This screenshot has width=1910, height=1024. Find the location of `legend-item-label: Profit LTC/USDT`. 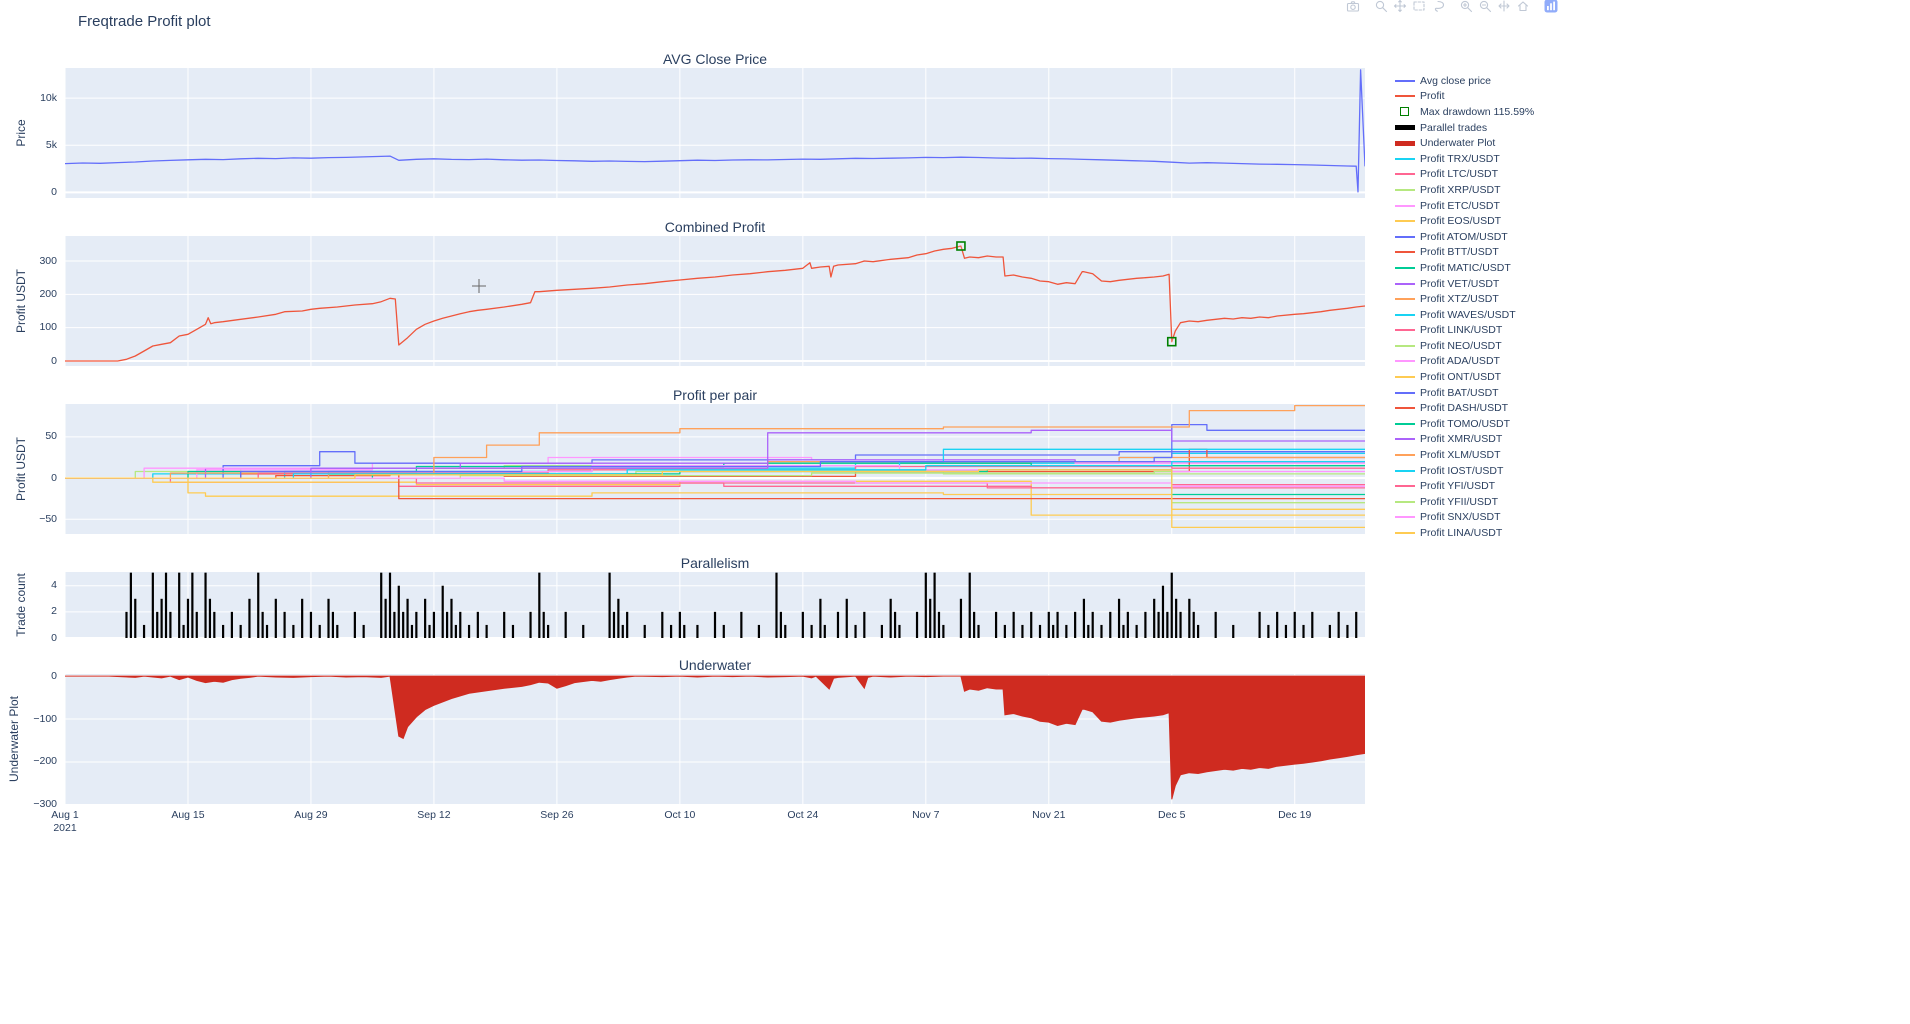

legend-item-label: Profit LTC/USDT is located at coordinates (1459, 174).